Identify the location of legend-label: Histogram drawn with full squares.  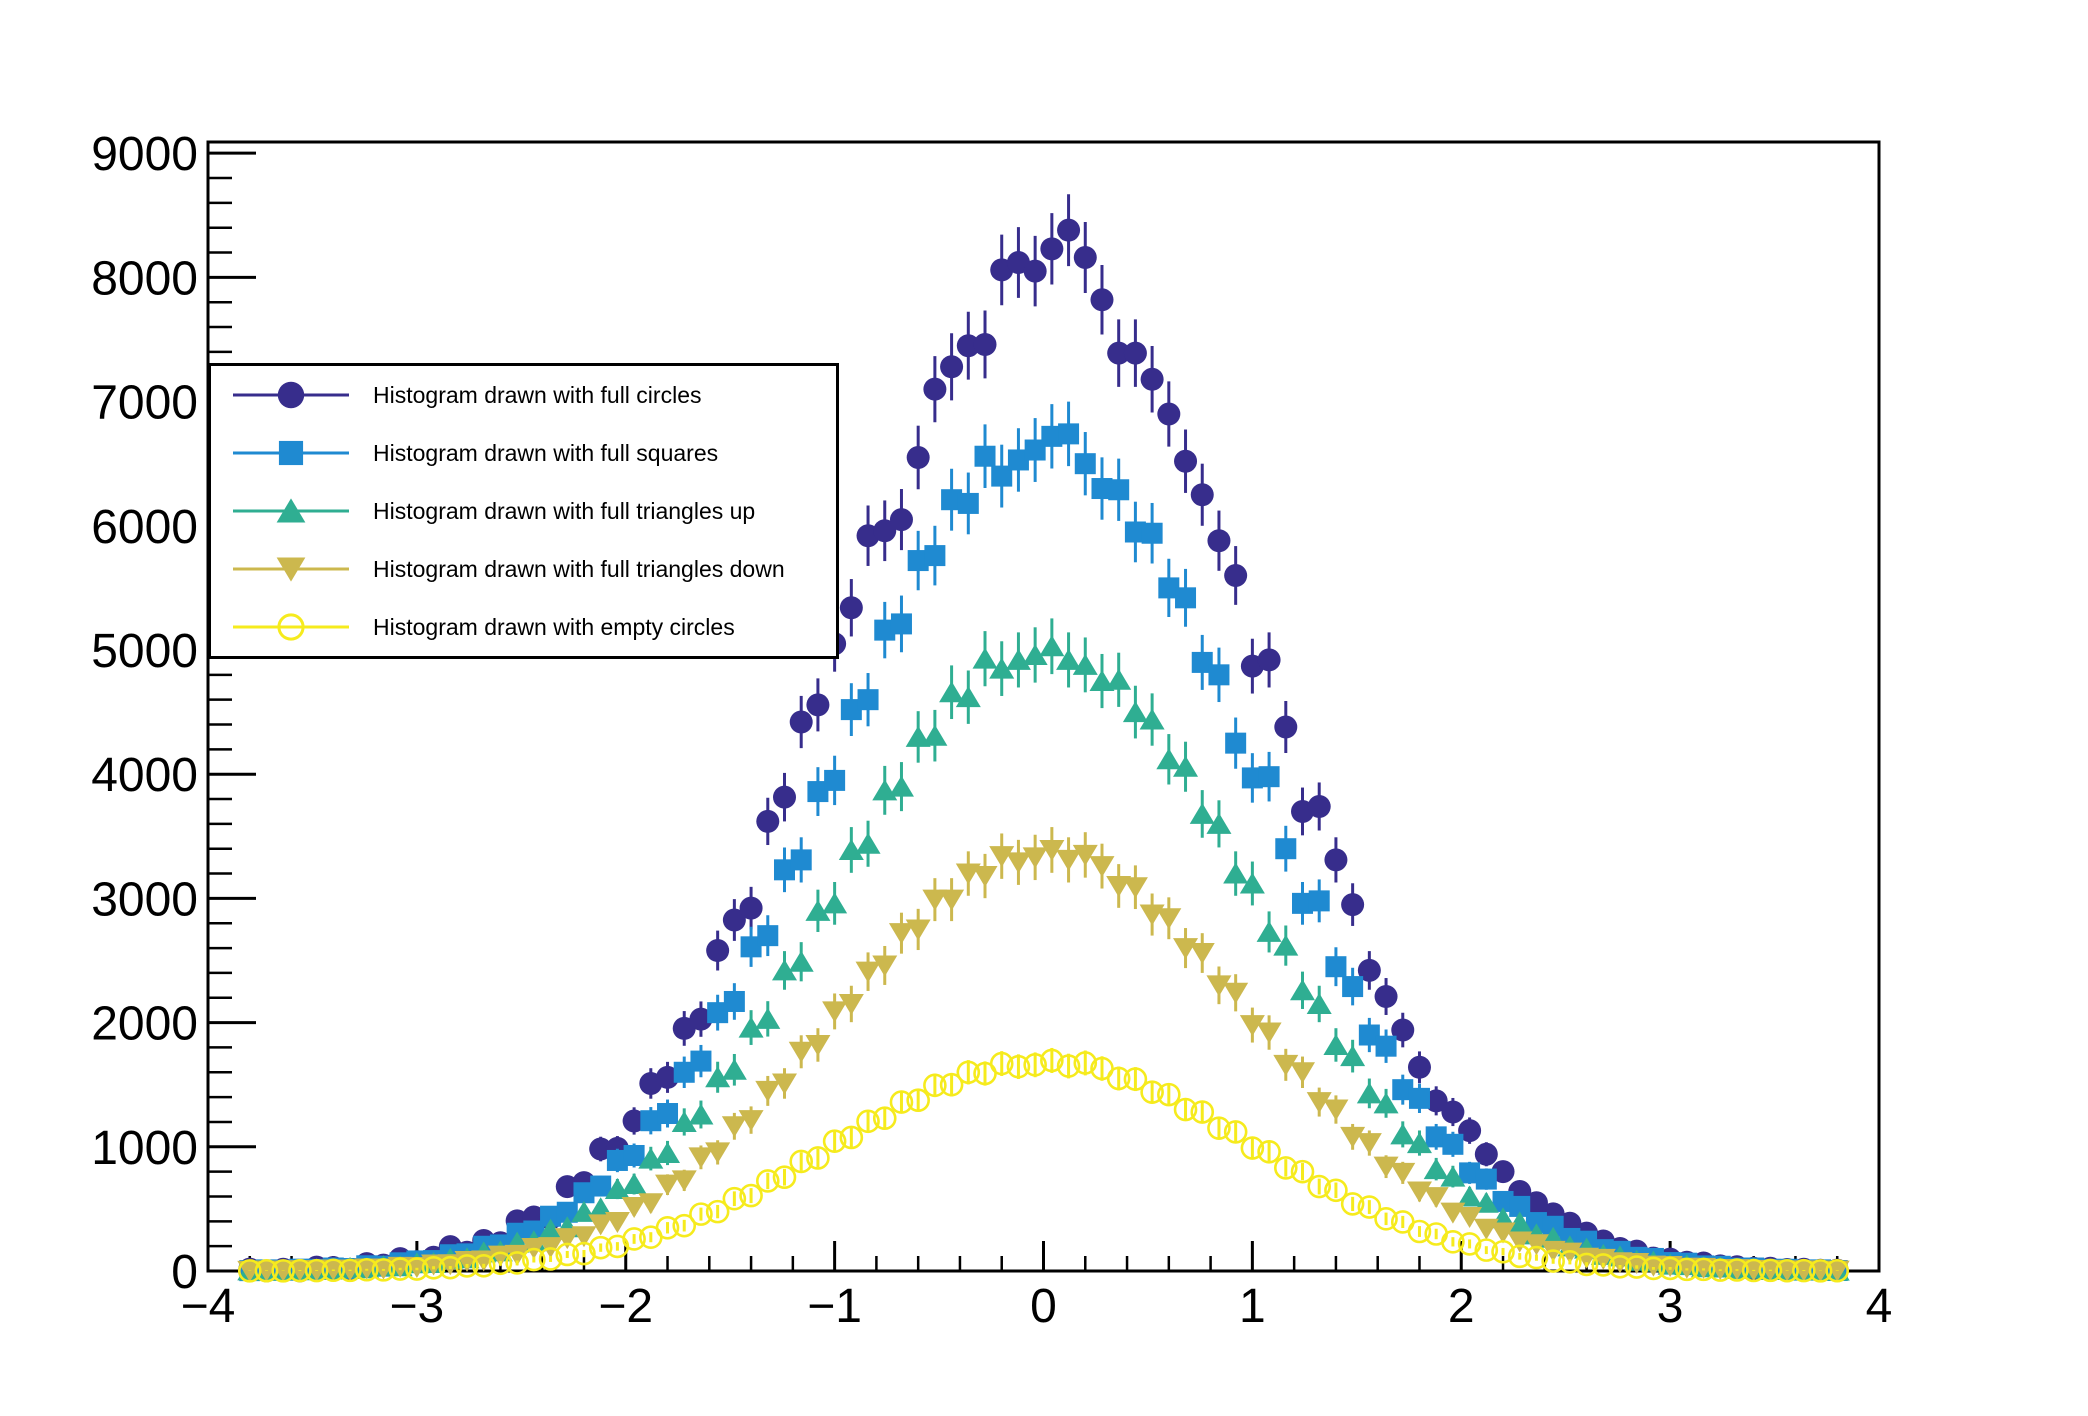
(546, 452).